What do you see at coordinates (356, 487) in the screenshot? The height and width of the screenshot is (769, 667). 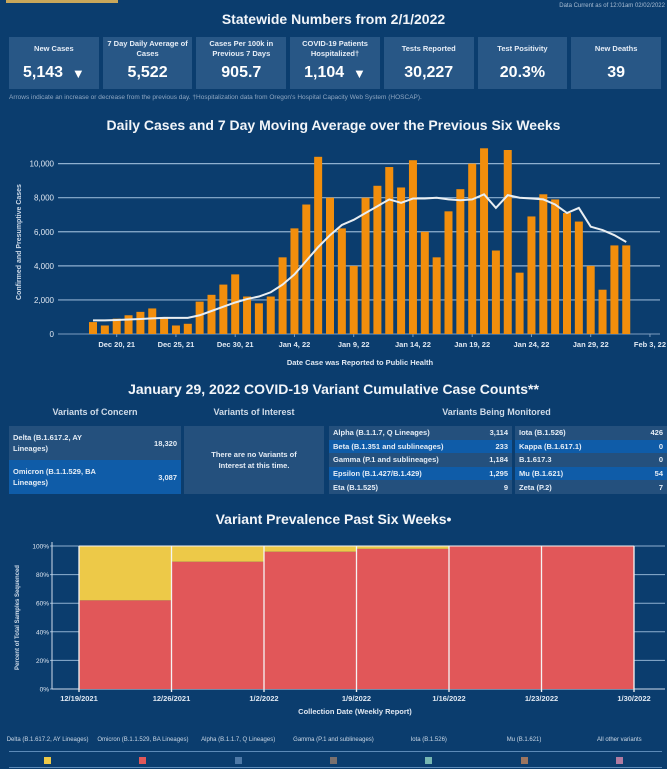 I see `variant-name: Eta (B.1.525)` at bounding box center [356, 487].